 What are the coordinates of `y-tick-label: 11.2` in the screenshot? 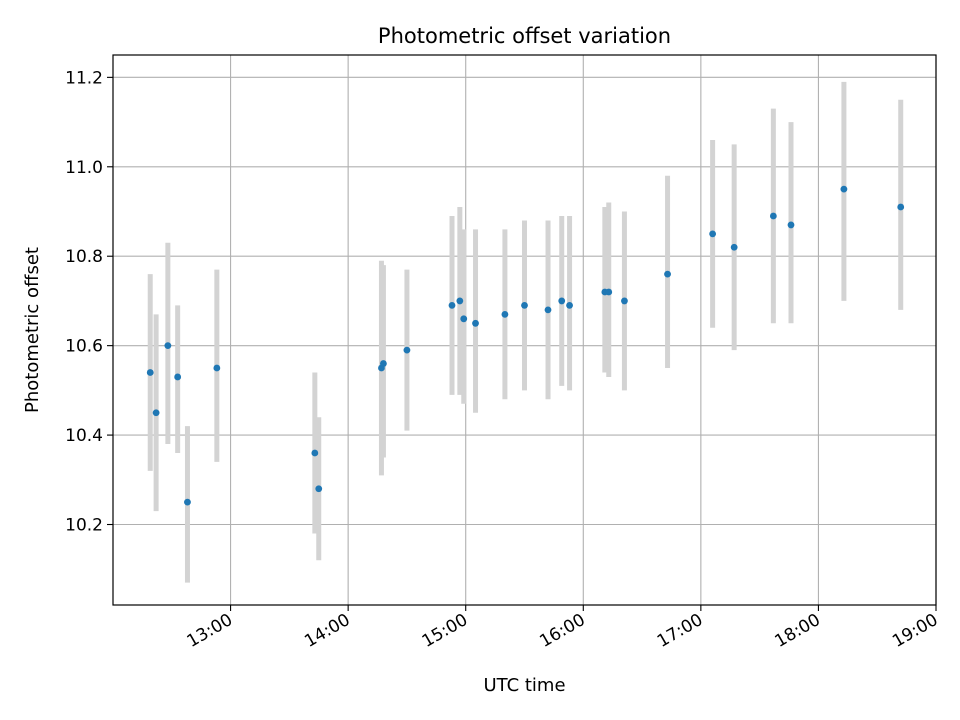 It's located at (84, 78).